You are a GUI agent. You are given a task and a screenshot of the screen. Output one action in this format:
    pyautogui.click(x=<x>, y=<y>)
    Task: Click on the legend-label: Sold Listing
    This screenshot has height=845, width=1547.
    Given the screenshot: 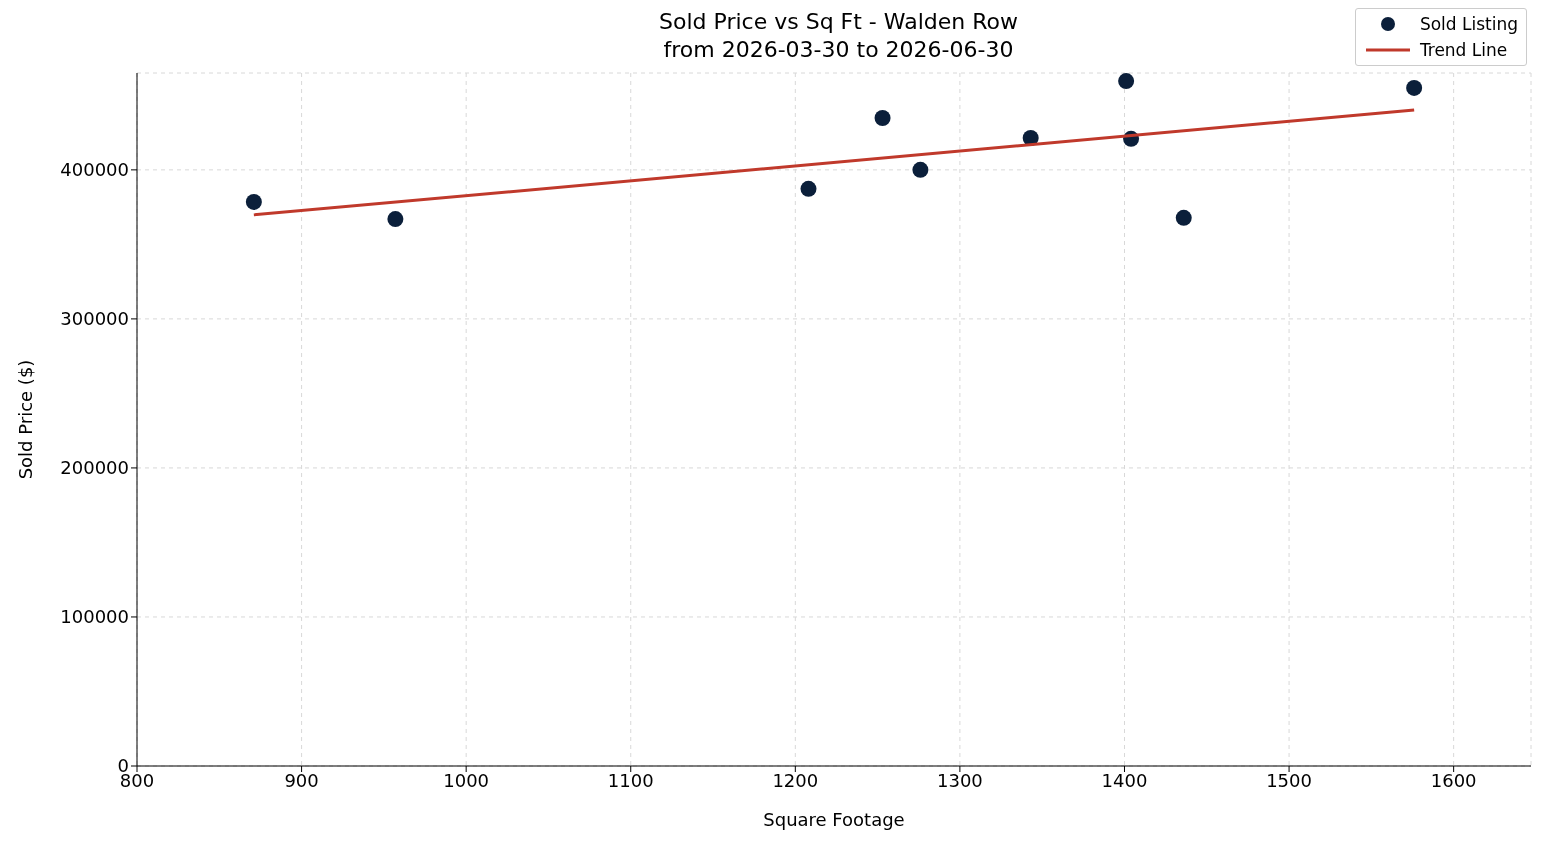 What is the action you would take?
    pyautogui.click(x=1468, y=24)
    